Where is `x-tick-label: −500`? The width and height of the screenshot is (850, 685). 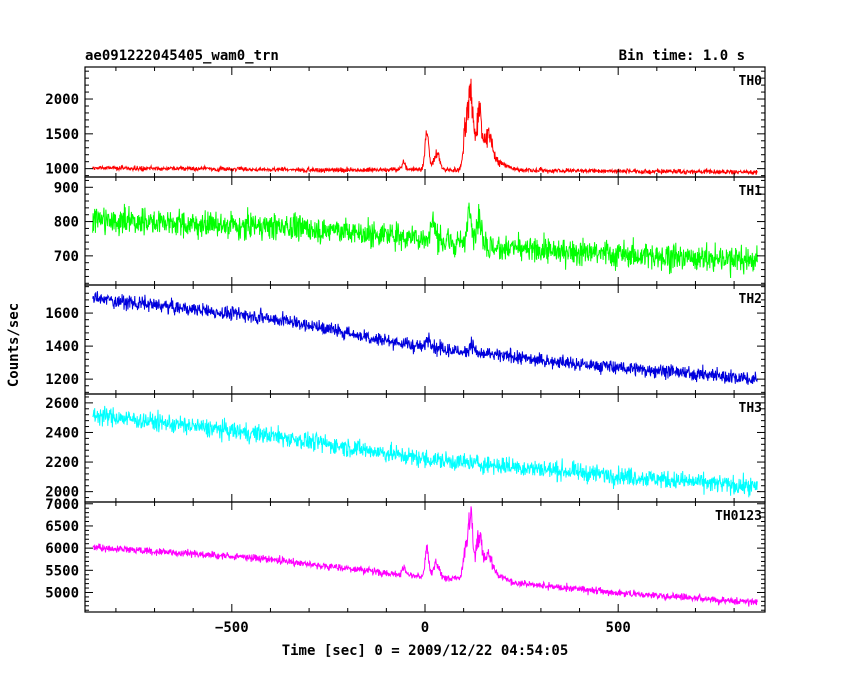
x-tick-label: −500 is located at coordinates (232, 628).